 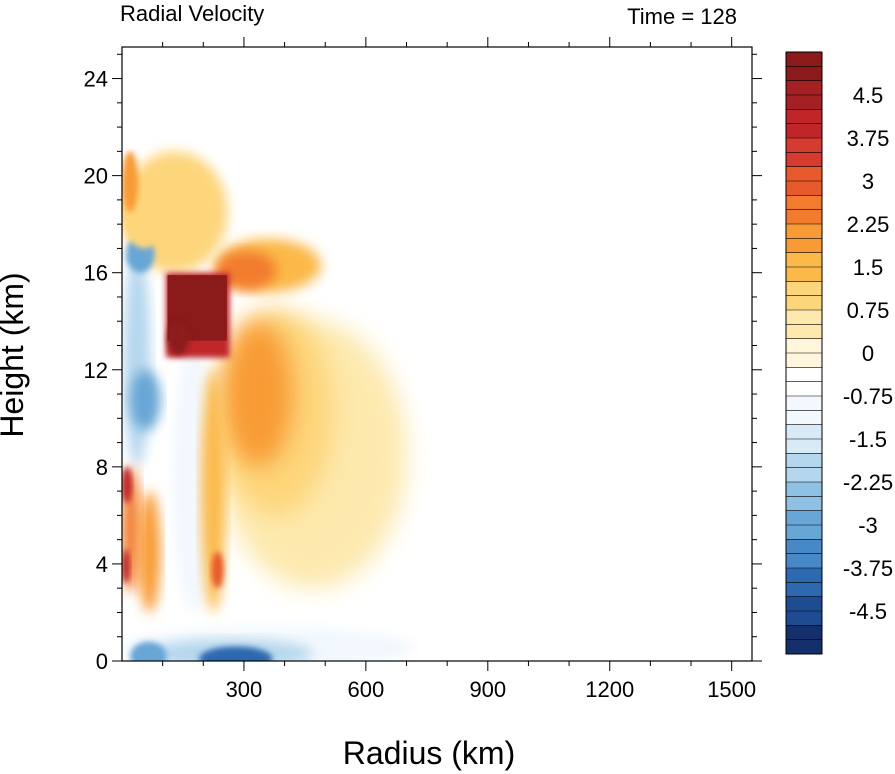 I want to click on colorbar-label: -3.75, so click(x=868, y=568).